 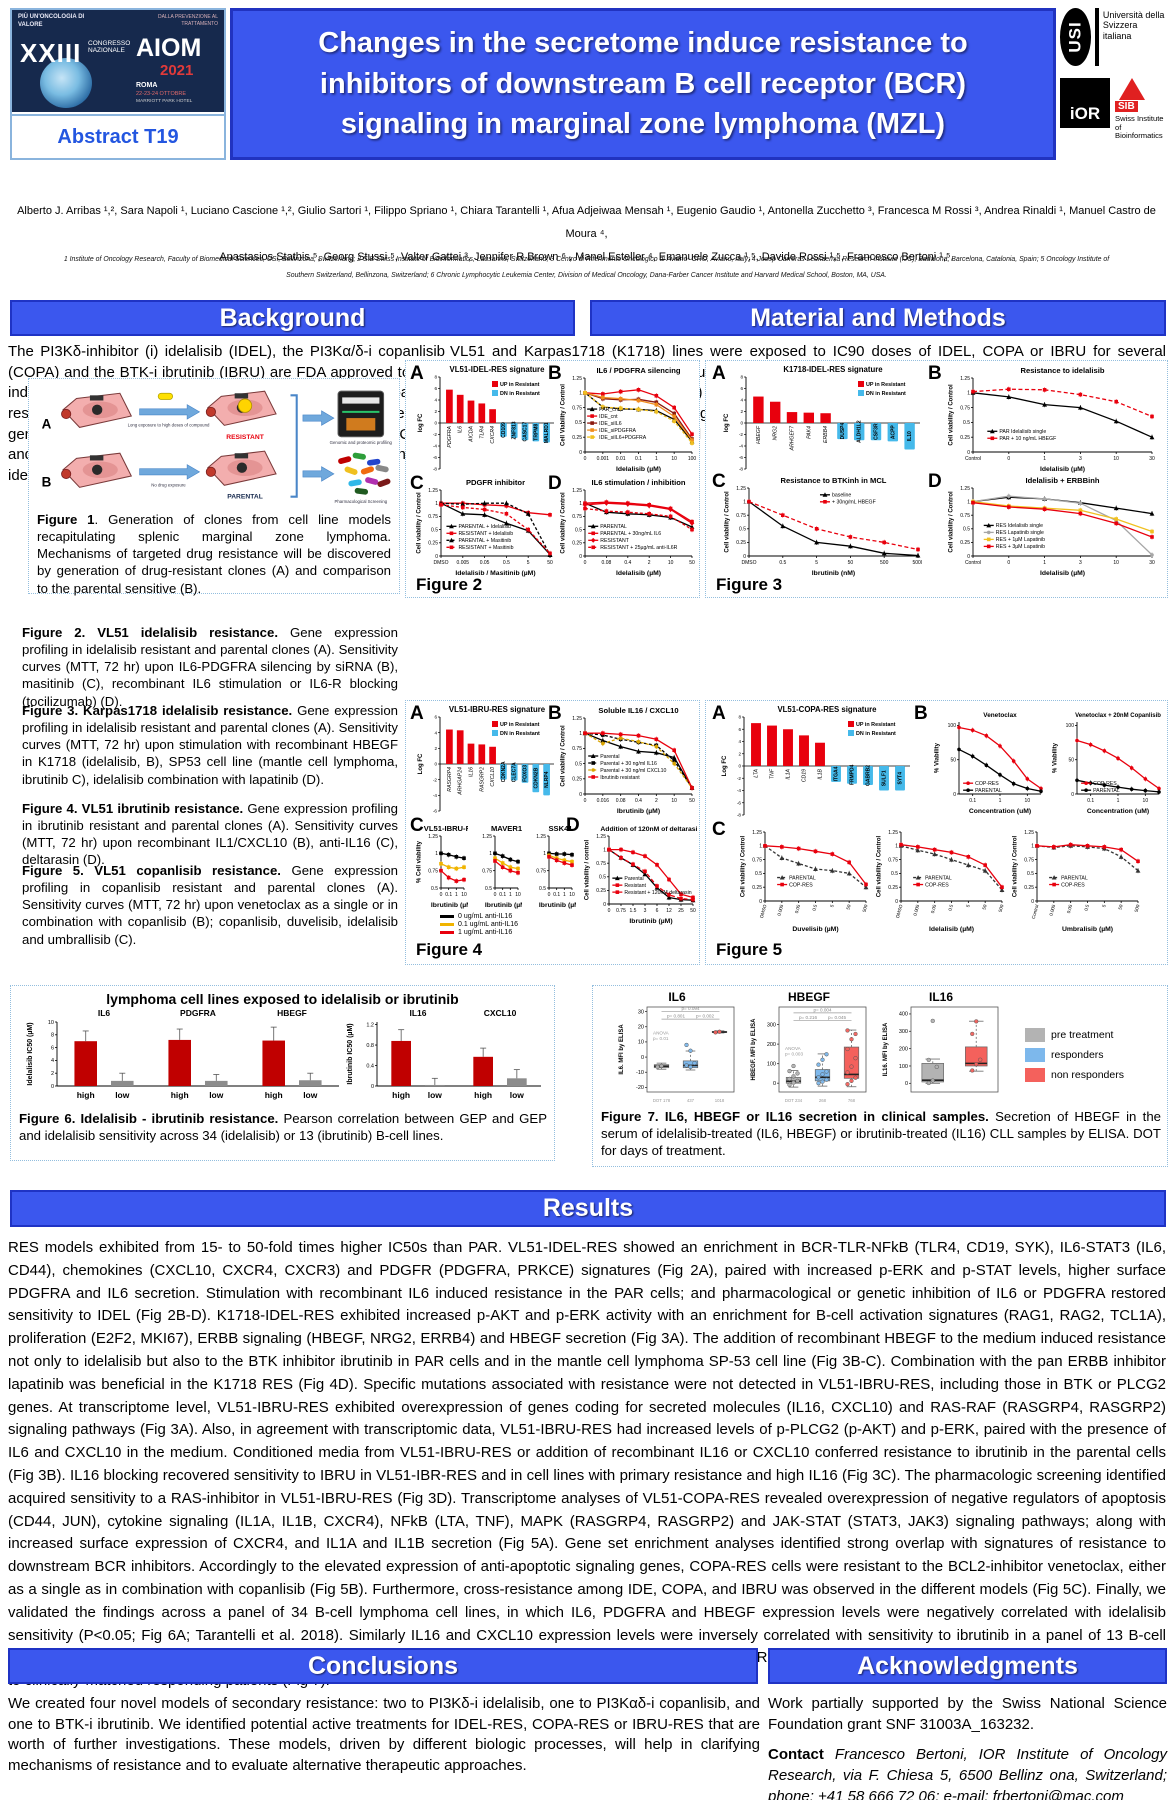 I want to click on svg-text: -8, so click(x=435, y=469).